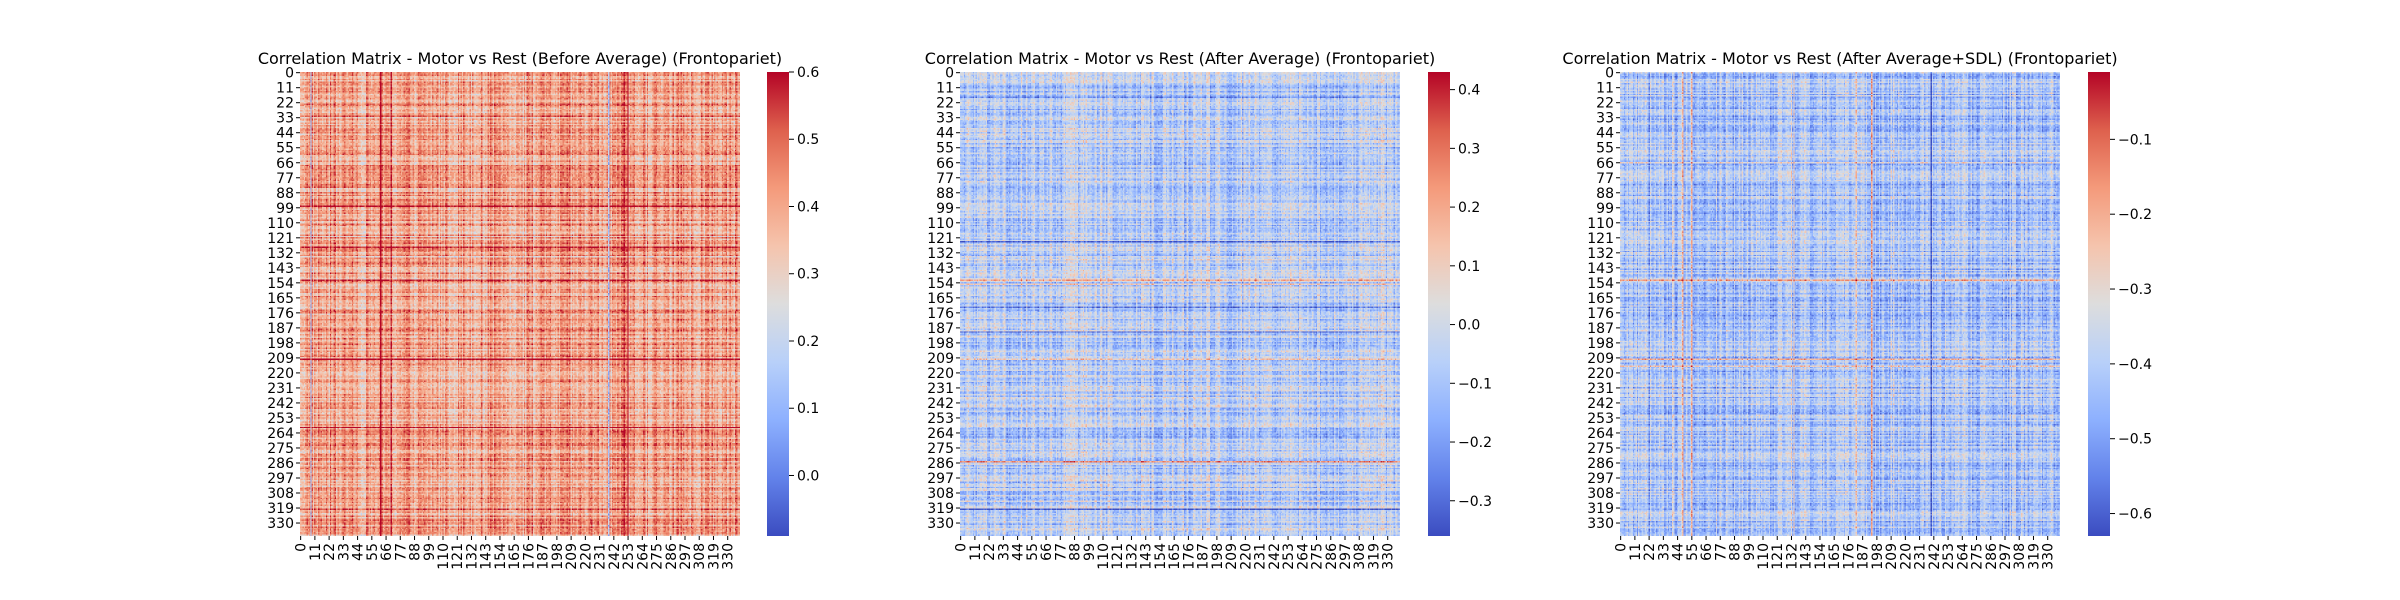  What do you see at coordinates (940, 434) in the screenshot?
I see `y-tick-label: 264` at bounding box center [940, 434].